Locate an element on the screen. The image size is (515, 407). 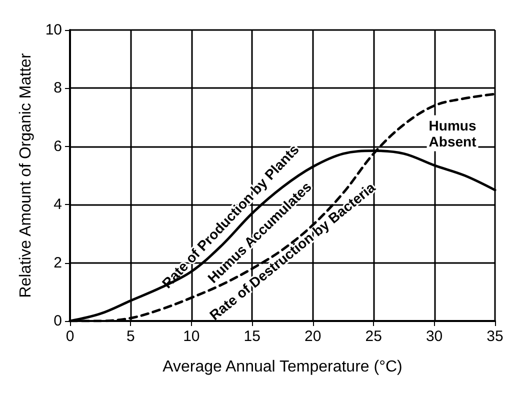
annotation: Humus Absent is located at coordinates (452, 133).